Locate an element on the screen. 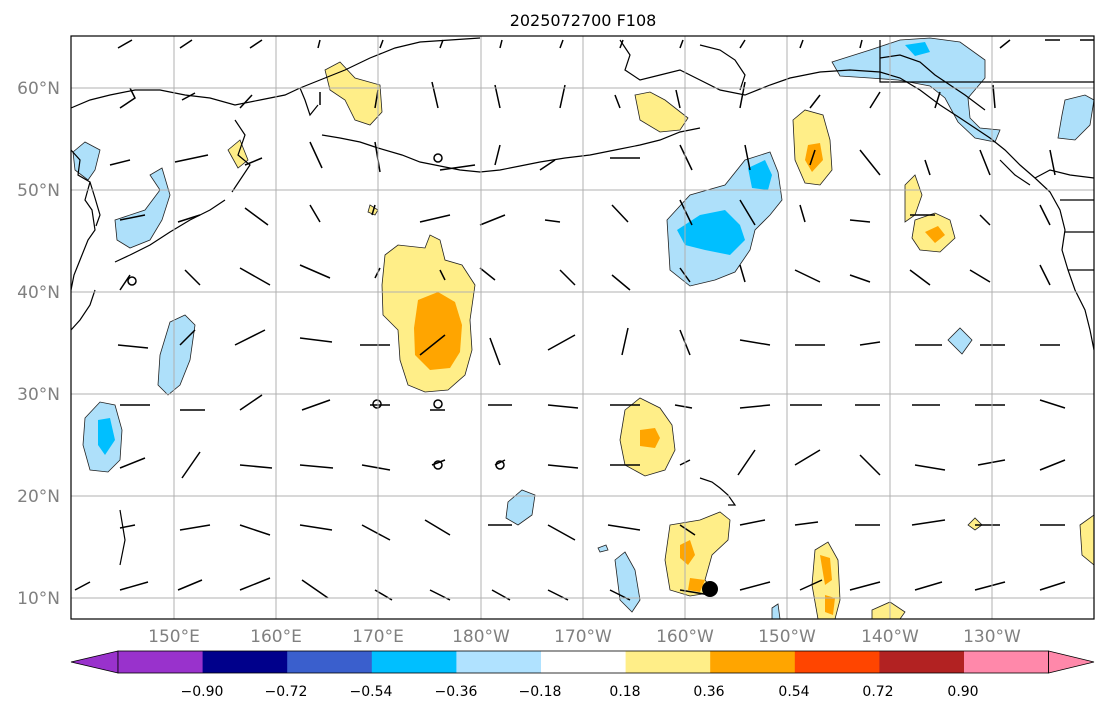 This screenshot has width=1105, height=712. colorbar-tick-label: −0.54 is located at coordinates (371, 692).